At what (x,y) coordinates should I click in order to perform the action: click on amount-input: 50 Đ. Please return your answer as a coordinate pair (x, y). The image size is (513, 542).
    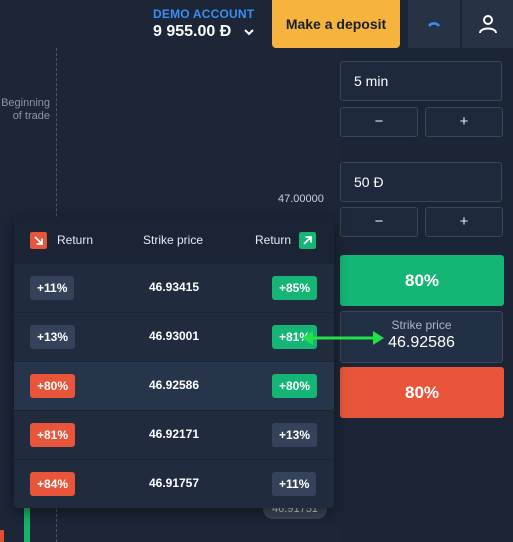
    Looking at the image, I should click on (421, 182).